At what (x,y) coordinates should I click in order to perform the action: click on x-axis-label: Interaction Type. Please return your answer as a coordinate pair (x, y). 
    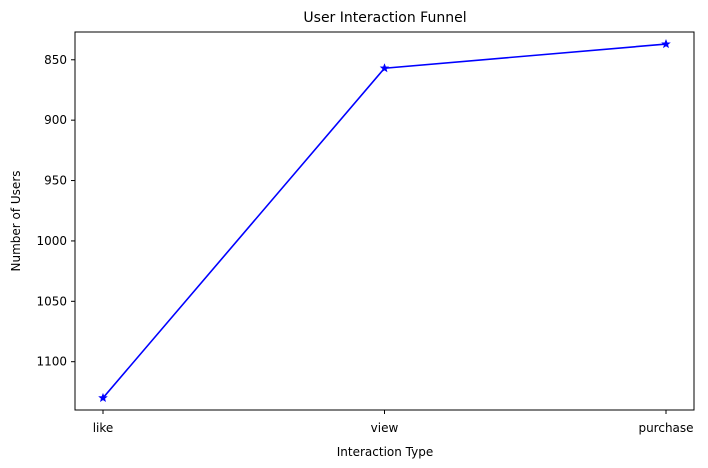
    Looking at the image, I should click on (385, 452).